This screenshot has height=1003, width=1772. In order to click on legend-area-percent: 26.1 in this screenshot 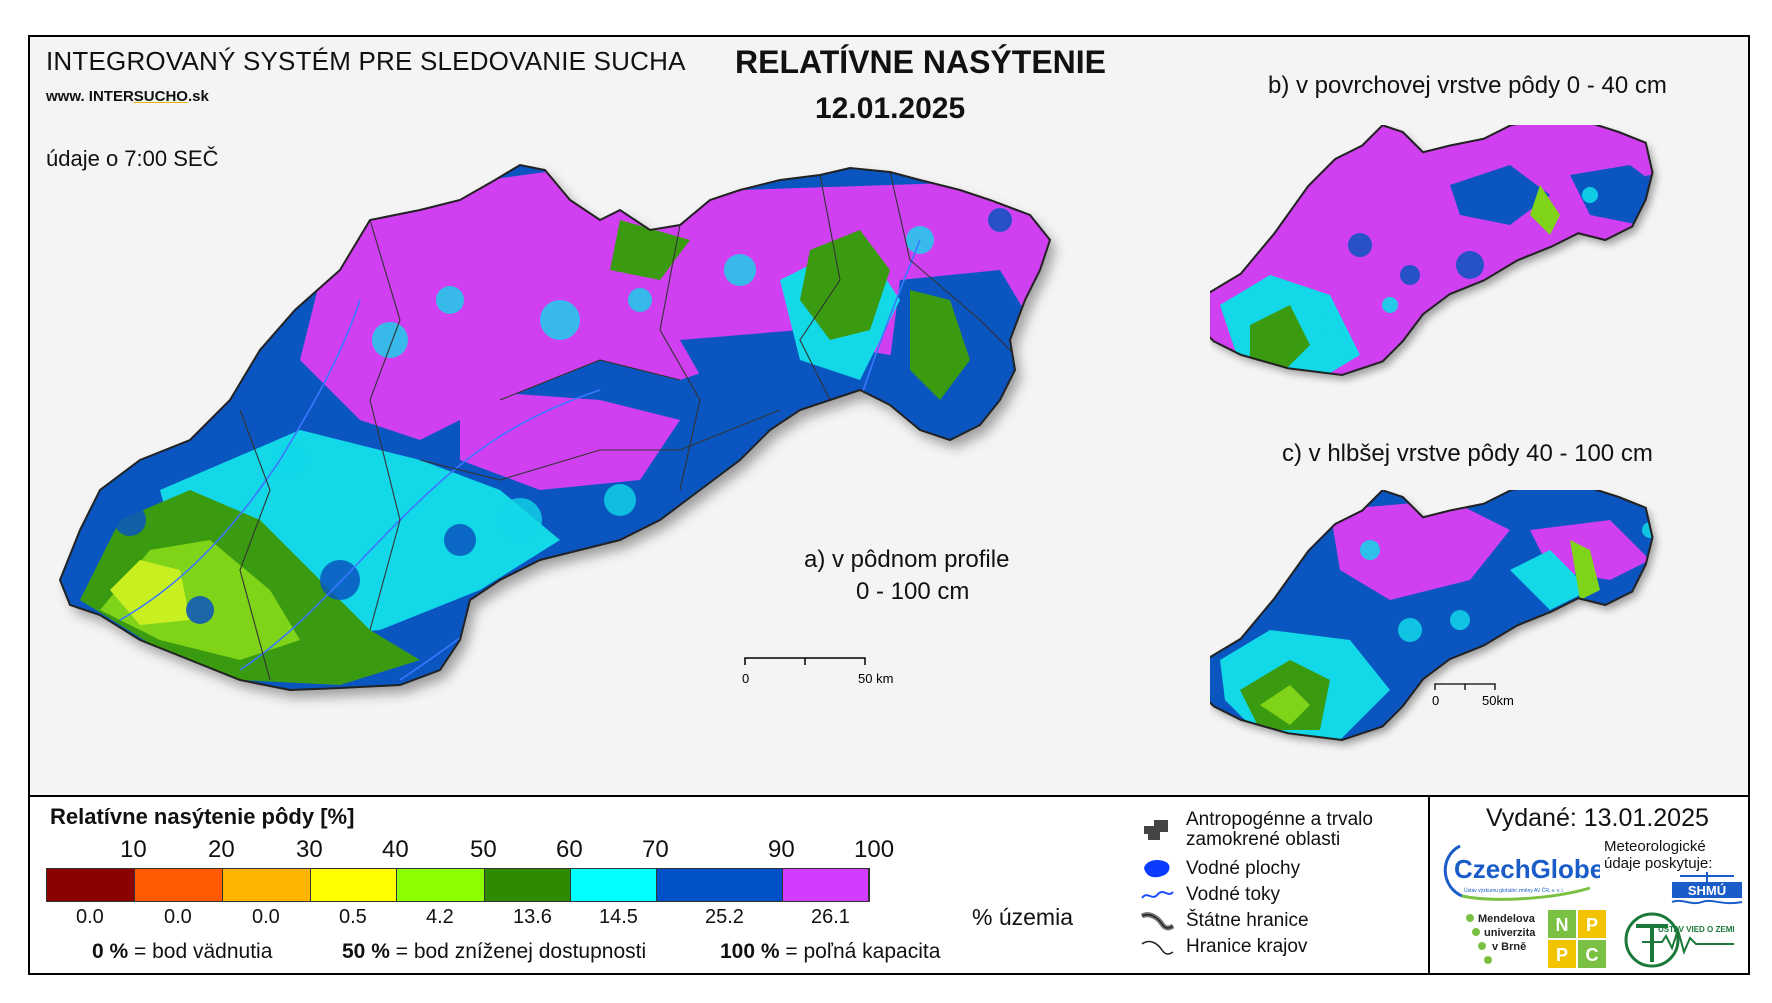, I will do `click(830, 917)`.